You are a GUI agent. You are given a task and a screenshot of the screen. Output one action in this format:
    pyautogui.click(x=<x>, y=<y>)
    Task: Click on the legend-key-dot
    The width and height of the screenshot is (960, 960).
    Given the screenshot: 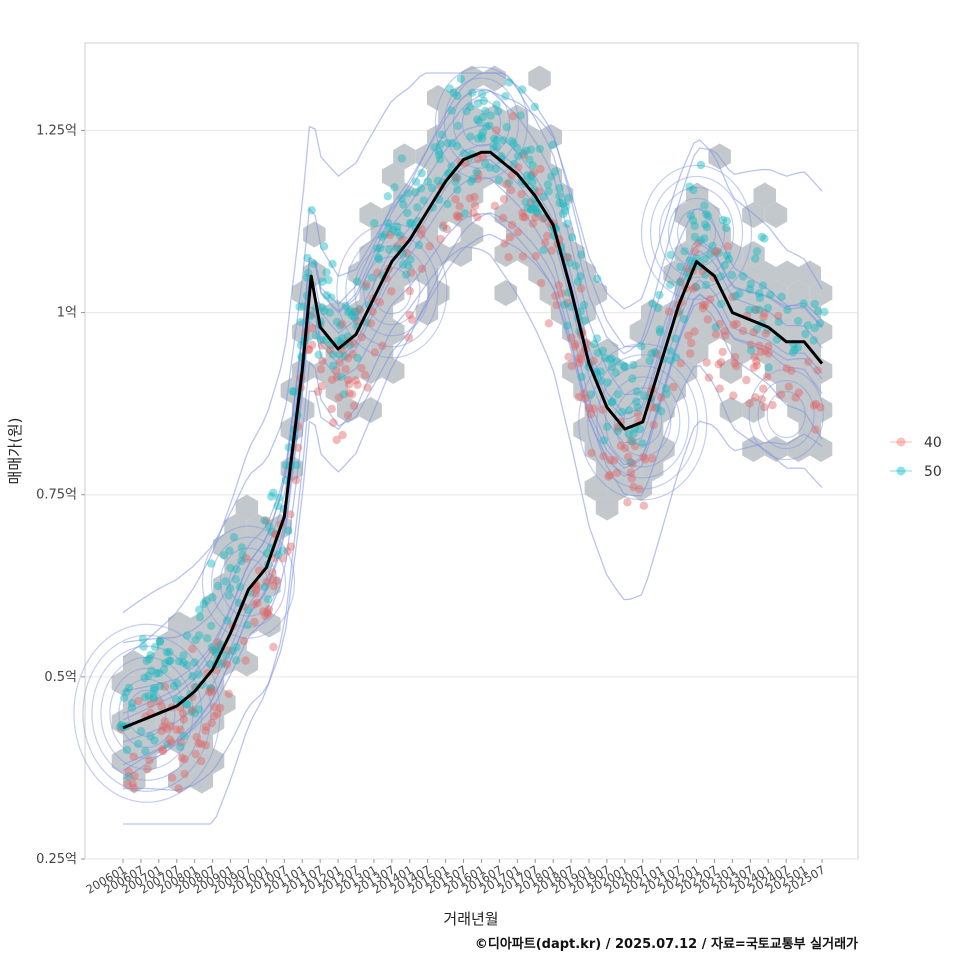 What is the action you would take?
    pyautogui.click(x=901, y=442)
    